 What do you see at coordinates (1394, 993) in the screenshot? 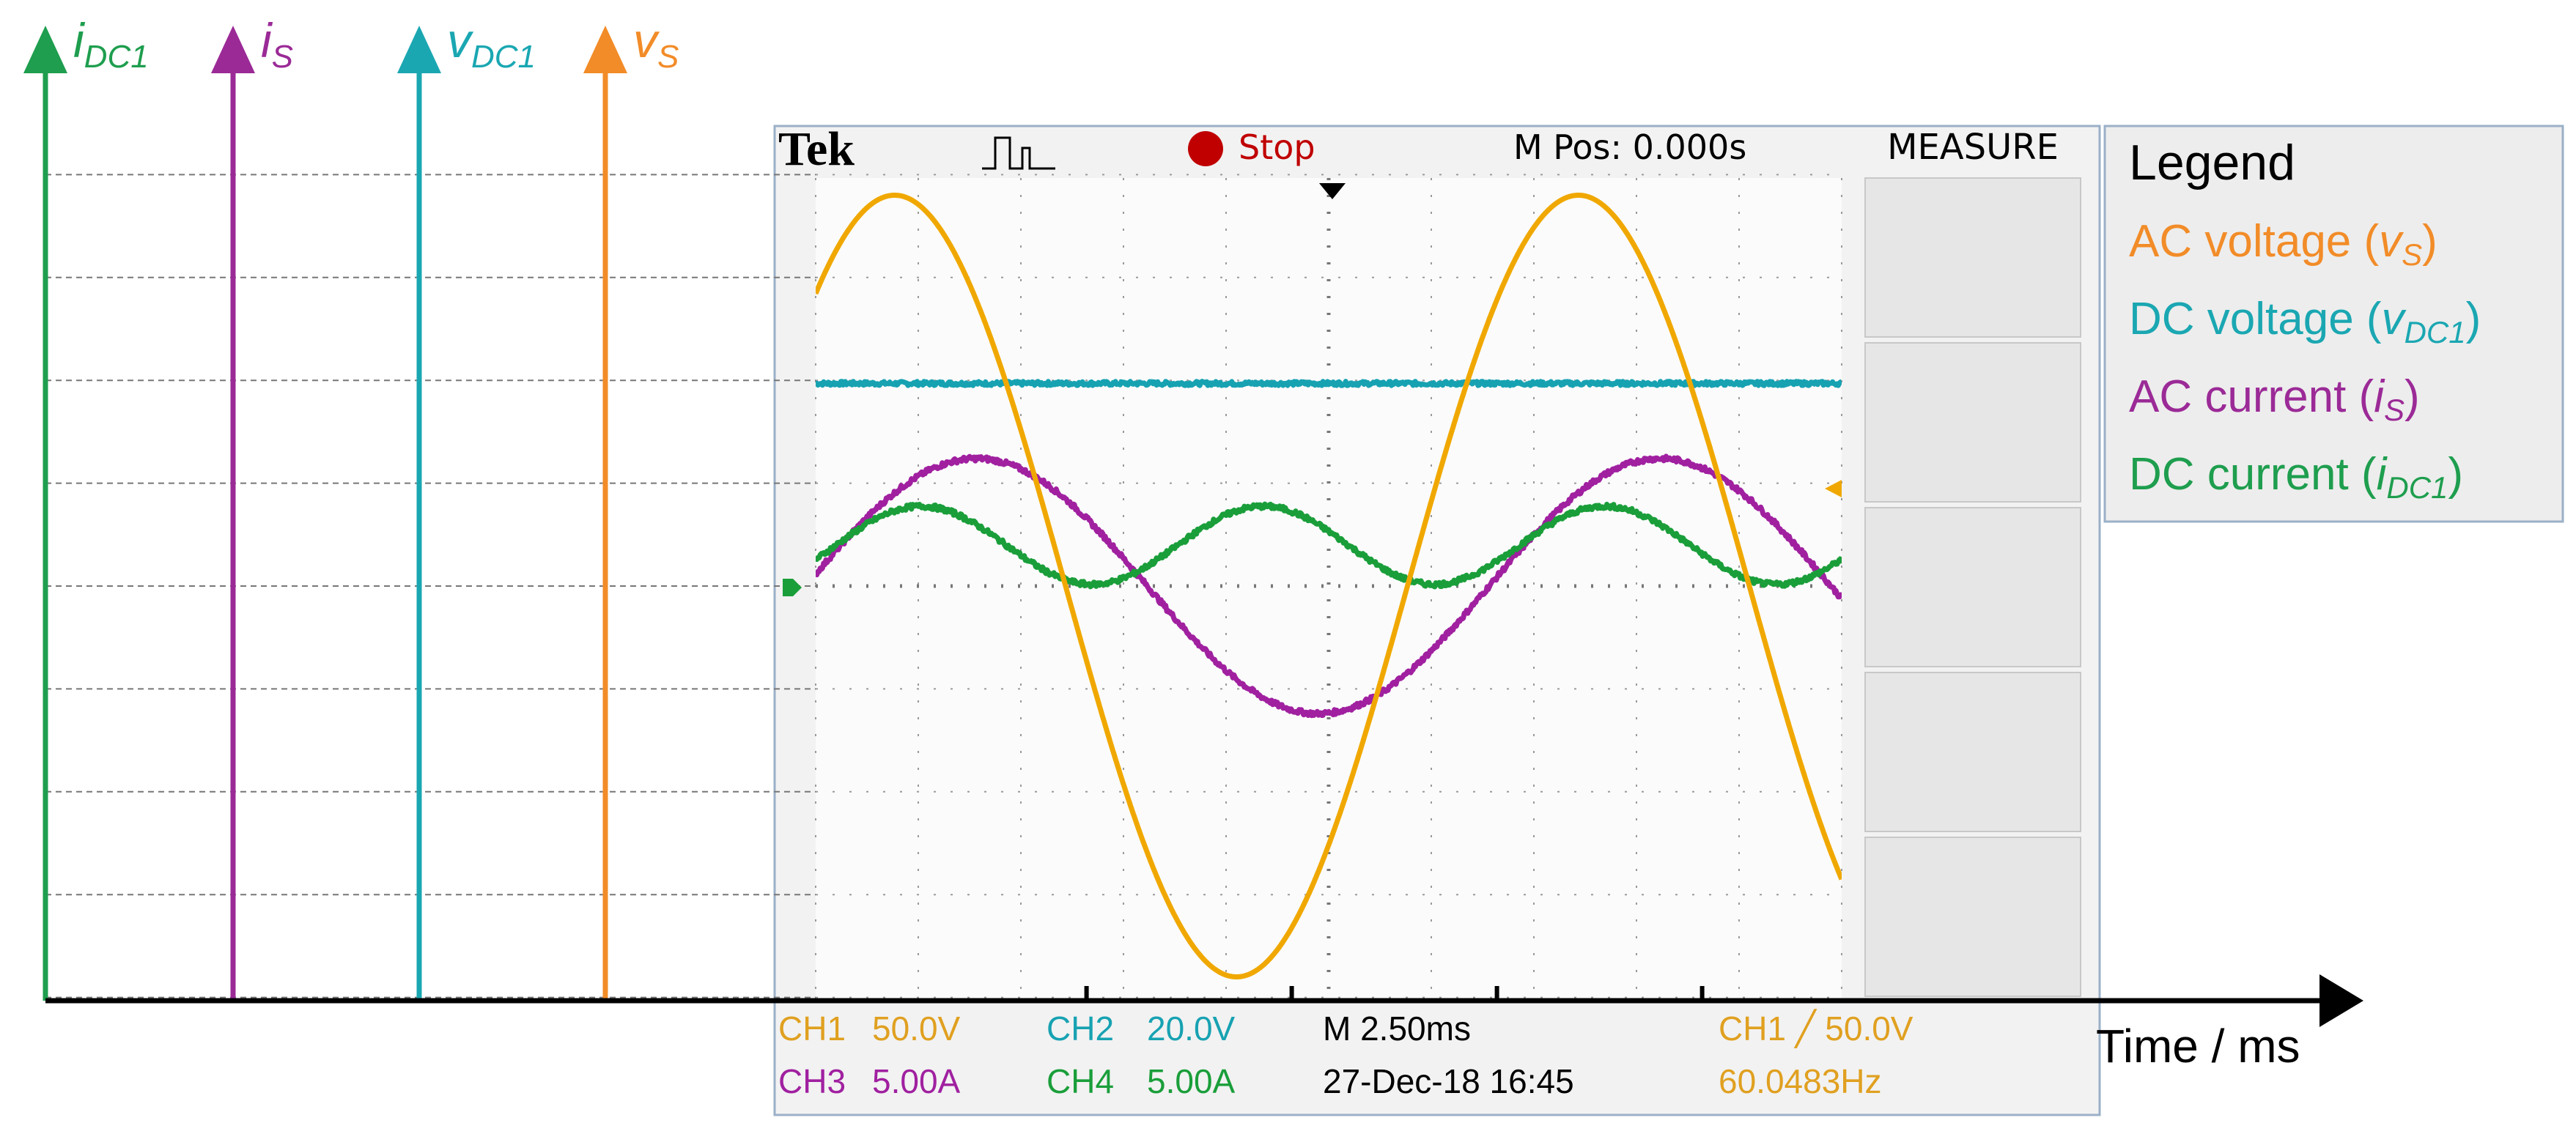
I see `time-ticks` at bounding box center [1394, 993].